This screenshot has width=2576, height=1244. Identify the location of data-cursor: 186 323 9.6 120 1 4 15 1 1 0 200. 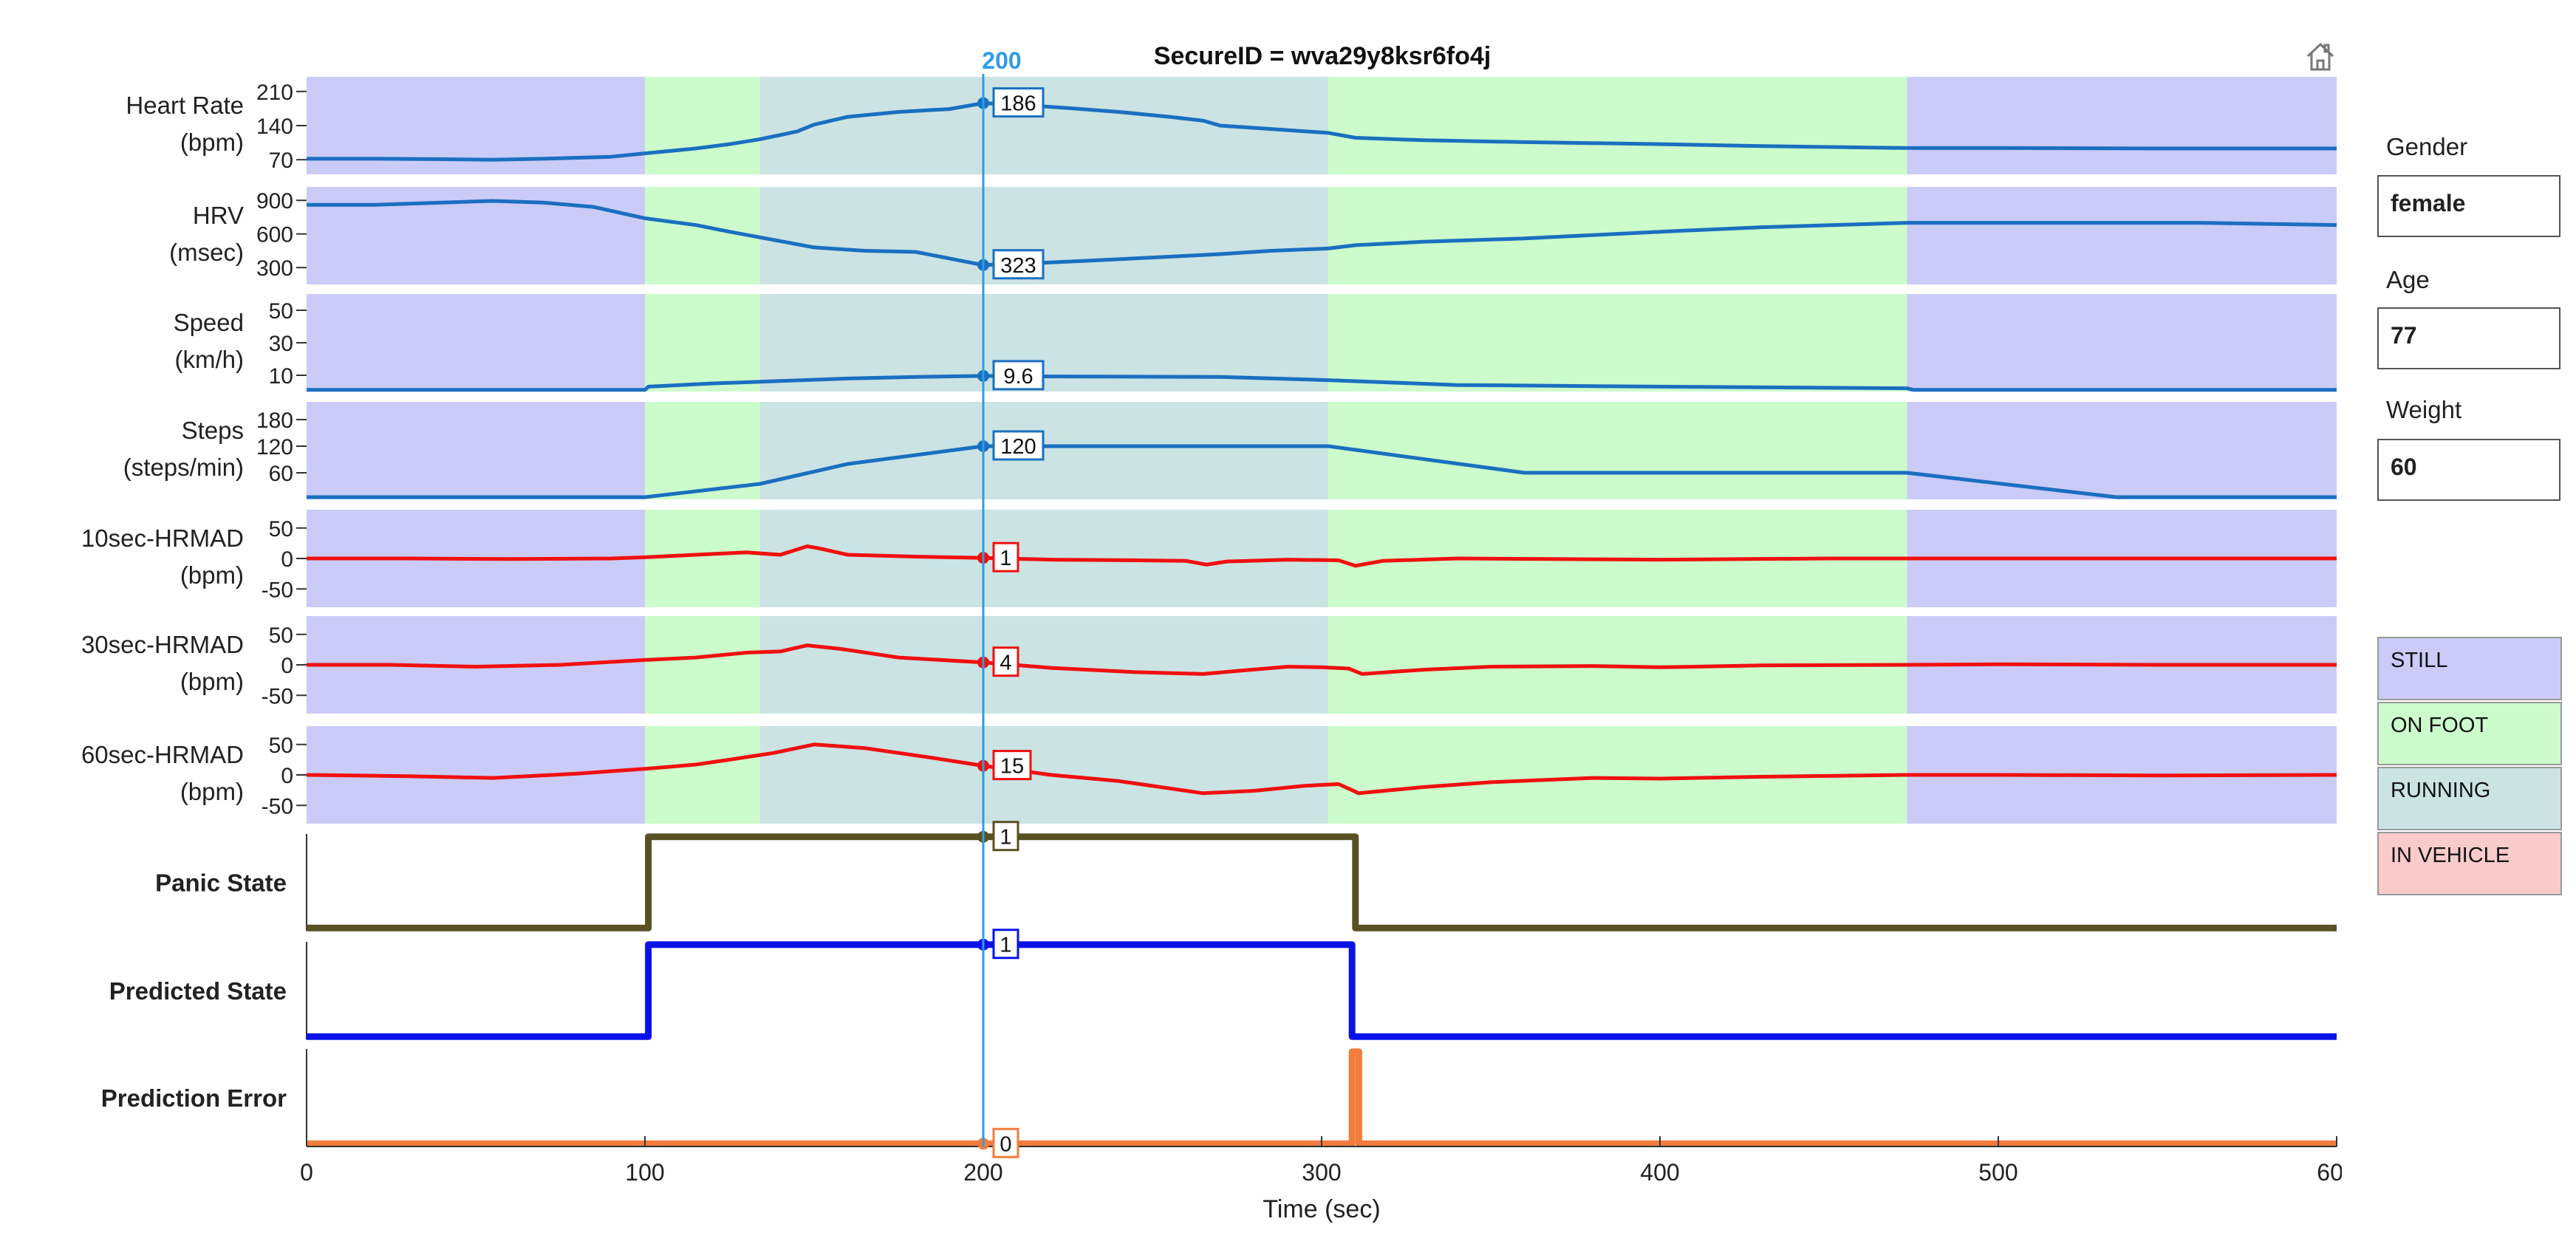
(1011, 602).